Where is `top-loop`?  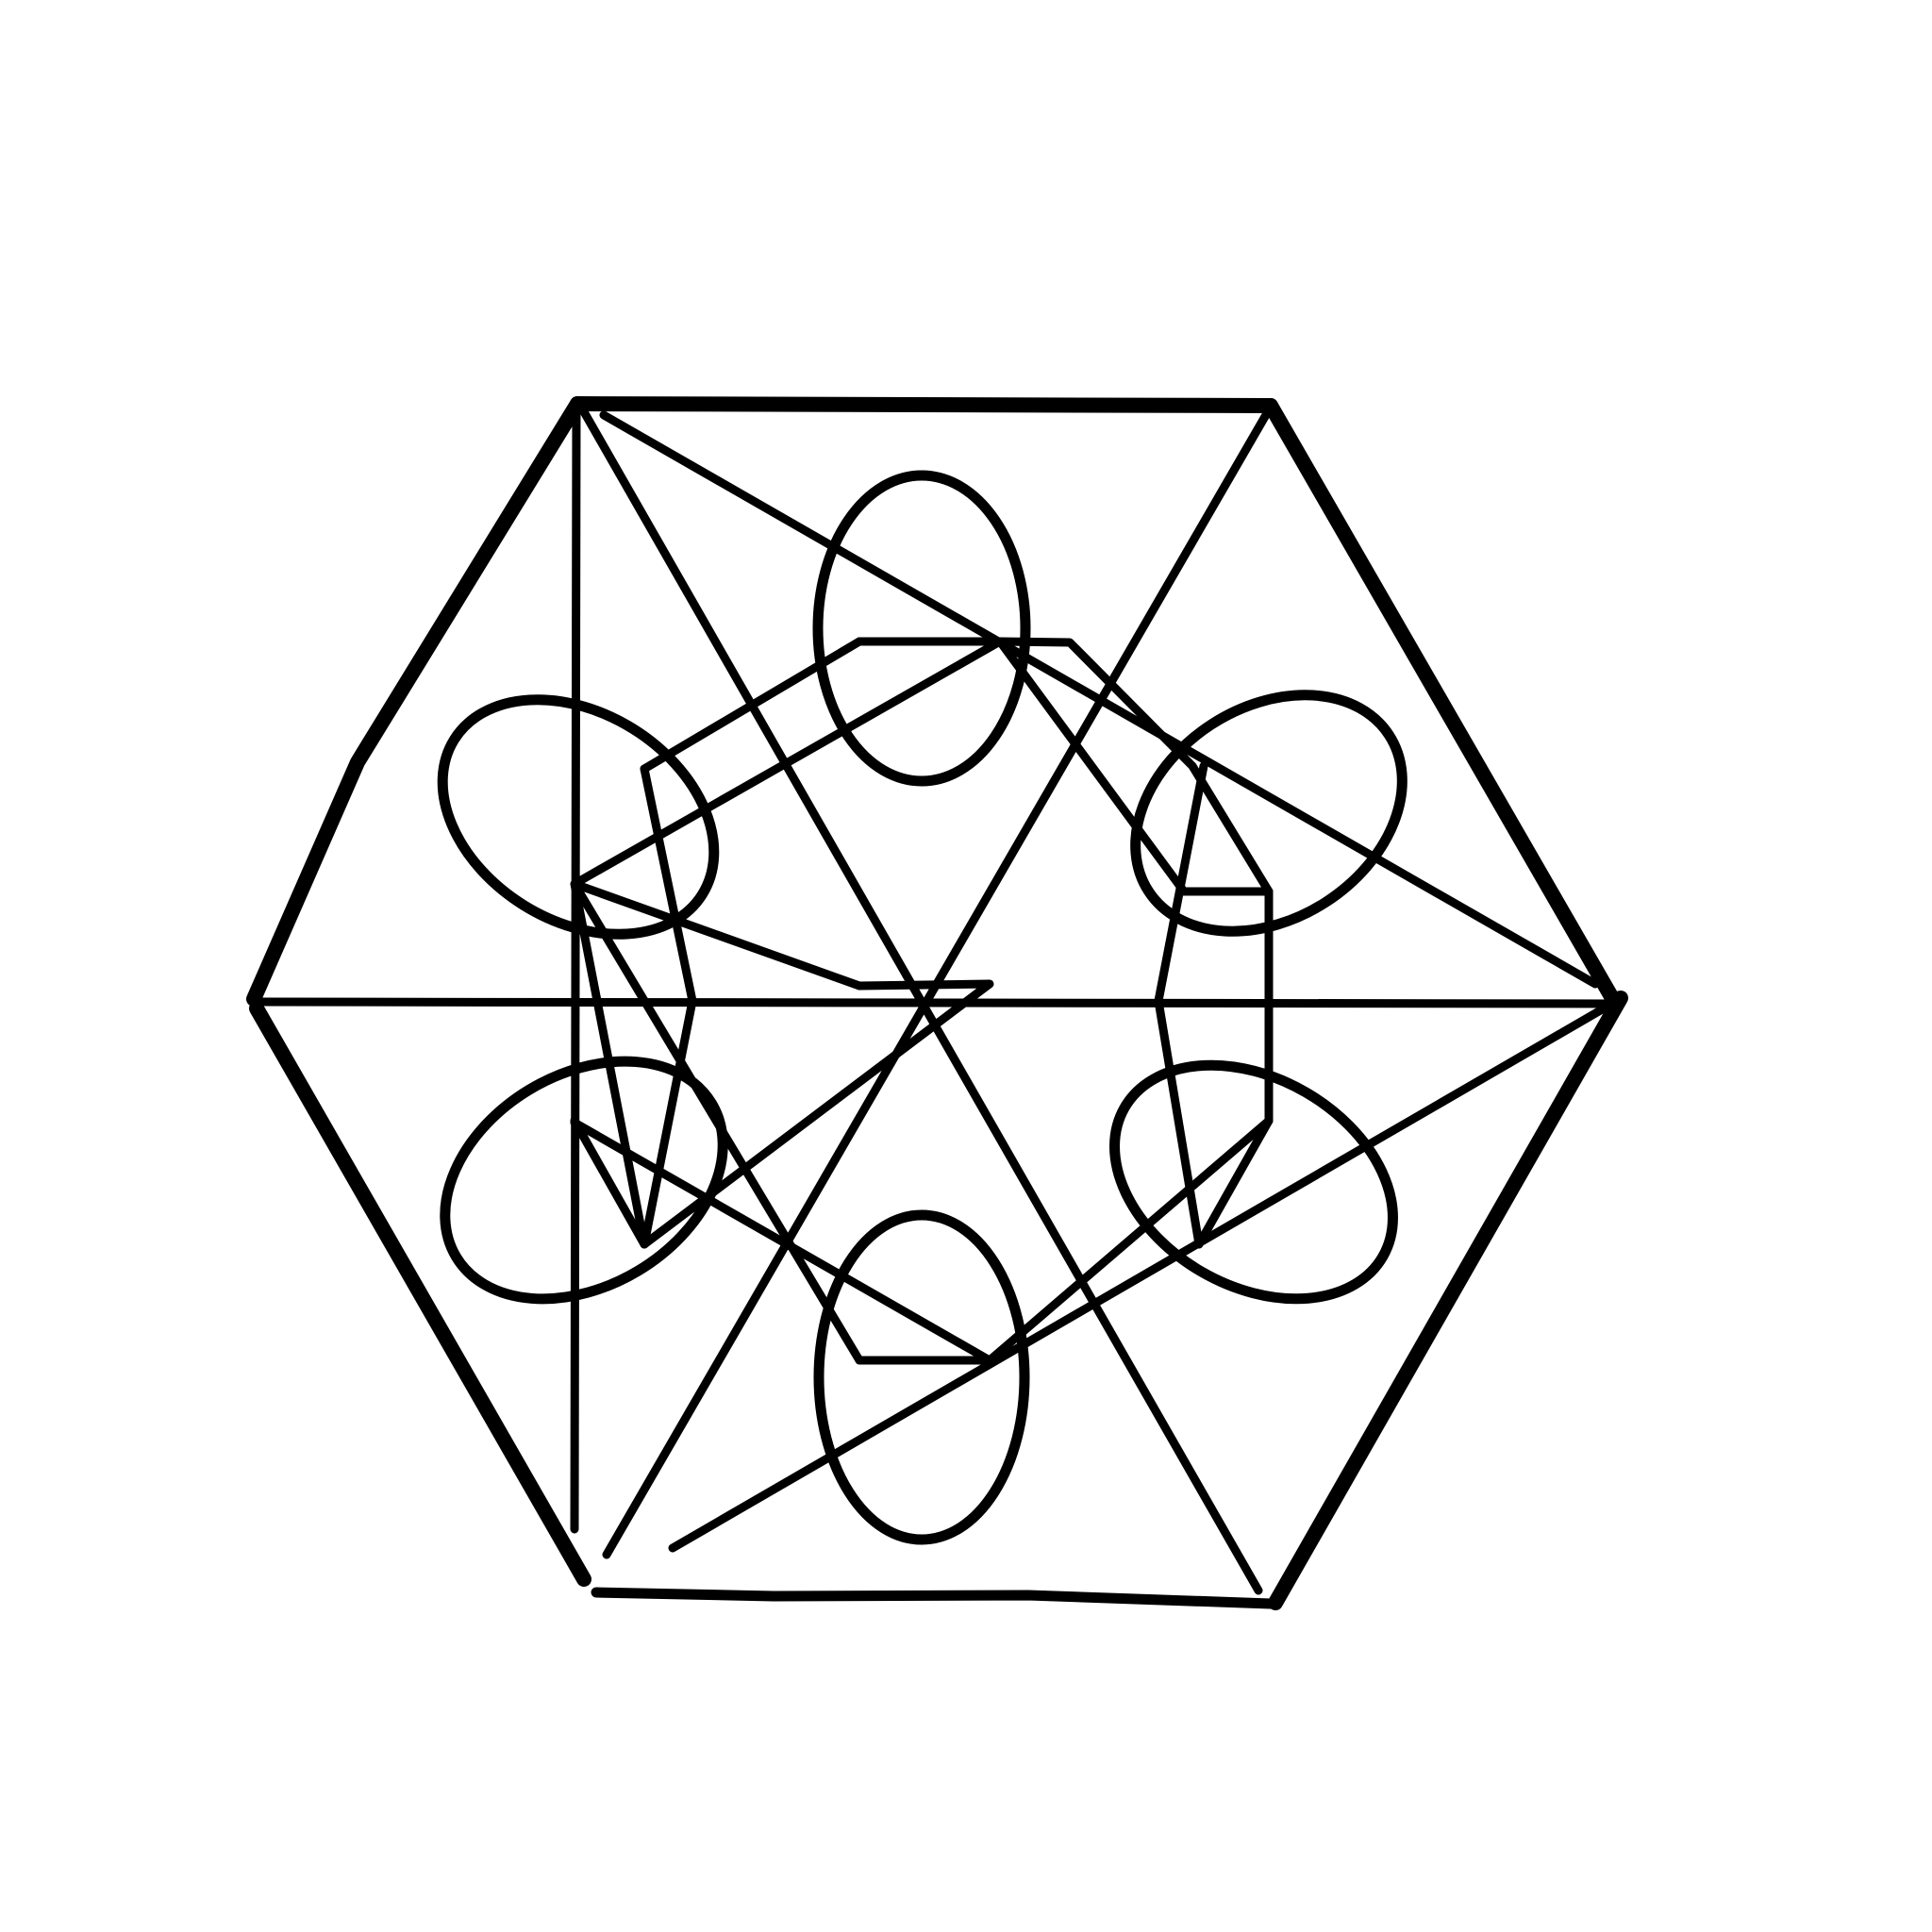 top-loop is located at coordinates (921, 628).